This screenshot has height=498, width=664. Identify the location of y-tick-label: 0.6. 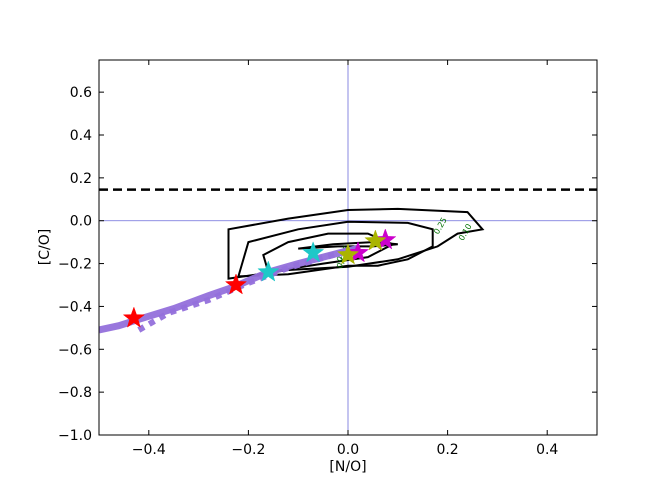
(81, 93).